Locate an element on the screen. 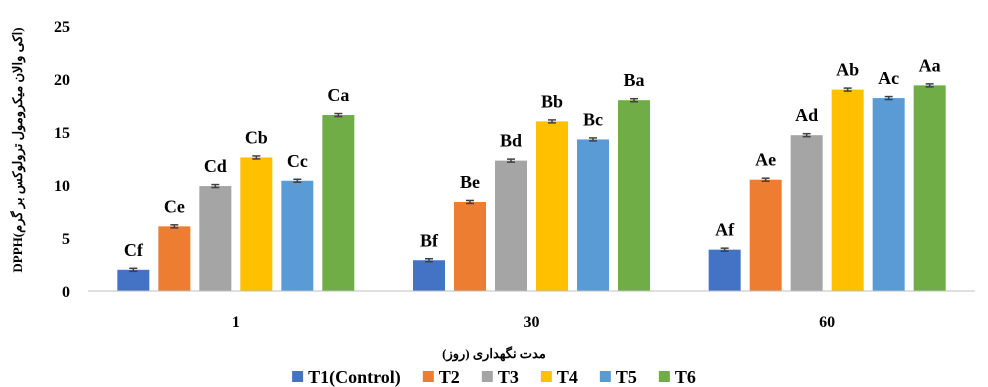 The width and height of the screenshot is (988, 387). data-label: Ad is located at coordinates (806, 115).